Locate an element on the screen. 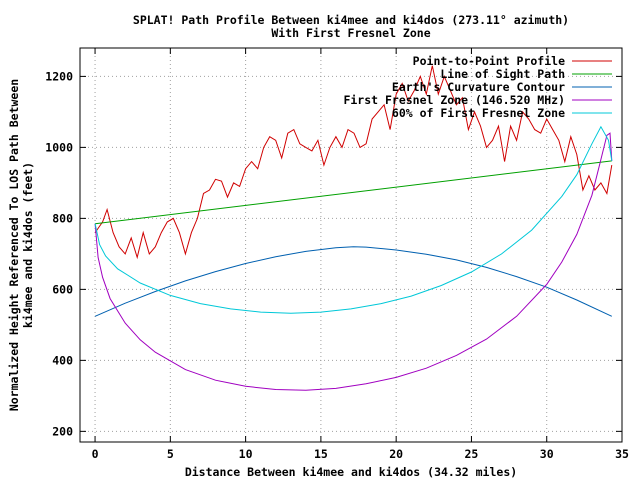 The height and width of the screenshot is (480, 640). y-tick-label: 1000 is located at coordinates (59, 147).